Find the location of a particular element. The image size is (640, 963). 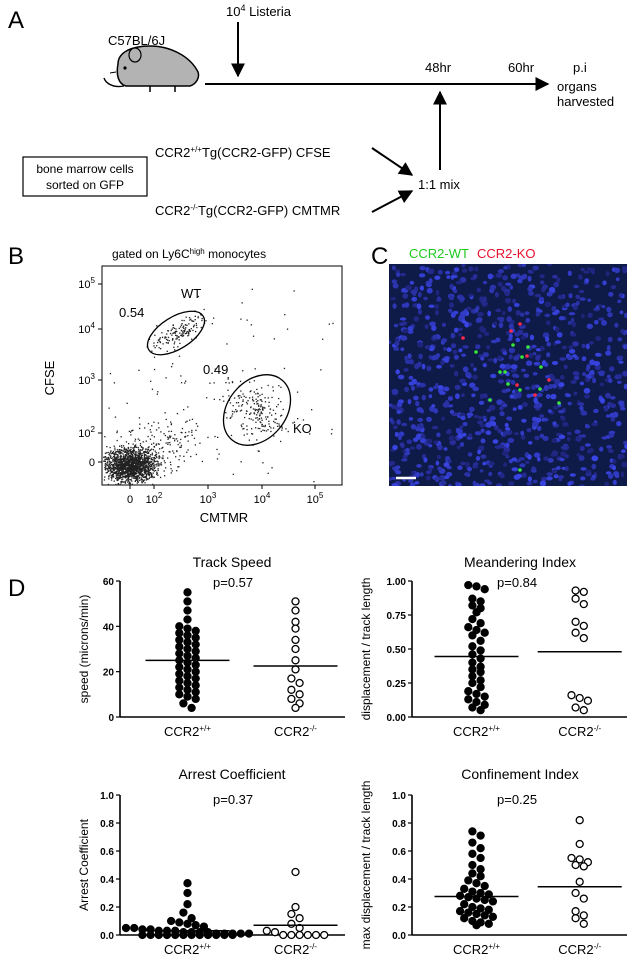

p-value: p=0.25 is located at coordinates (517, 799).